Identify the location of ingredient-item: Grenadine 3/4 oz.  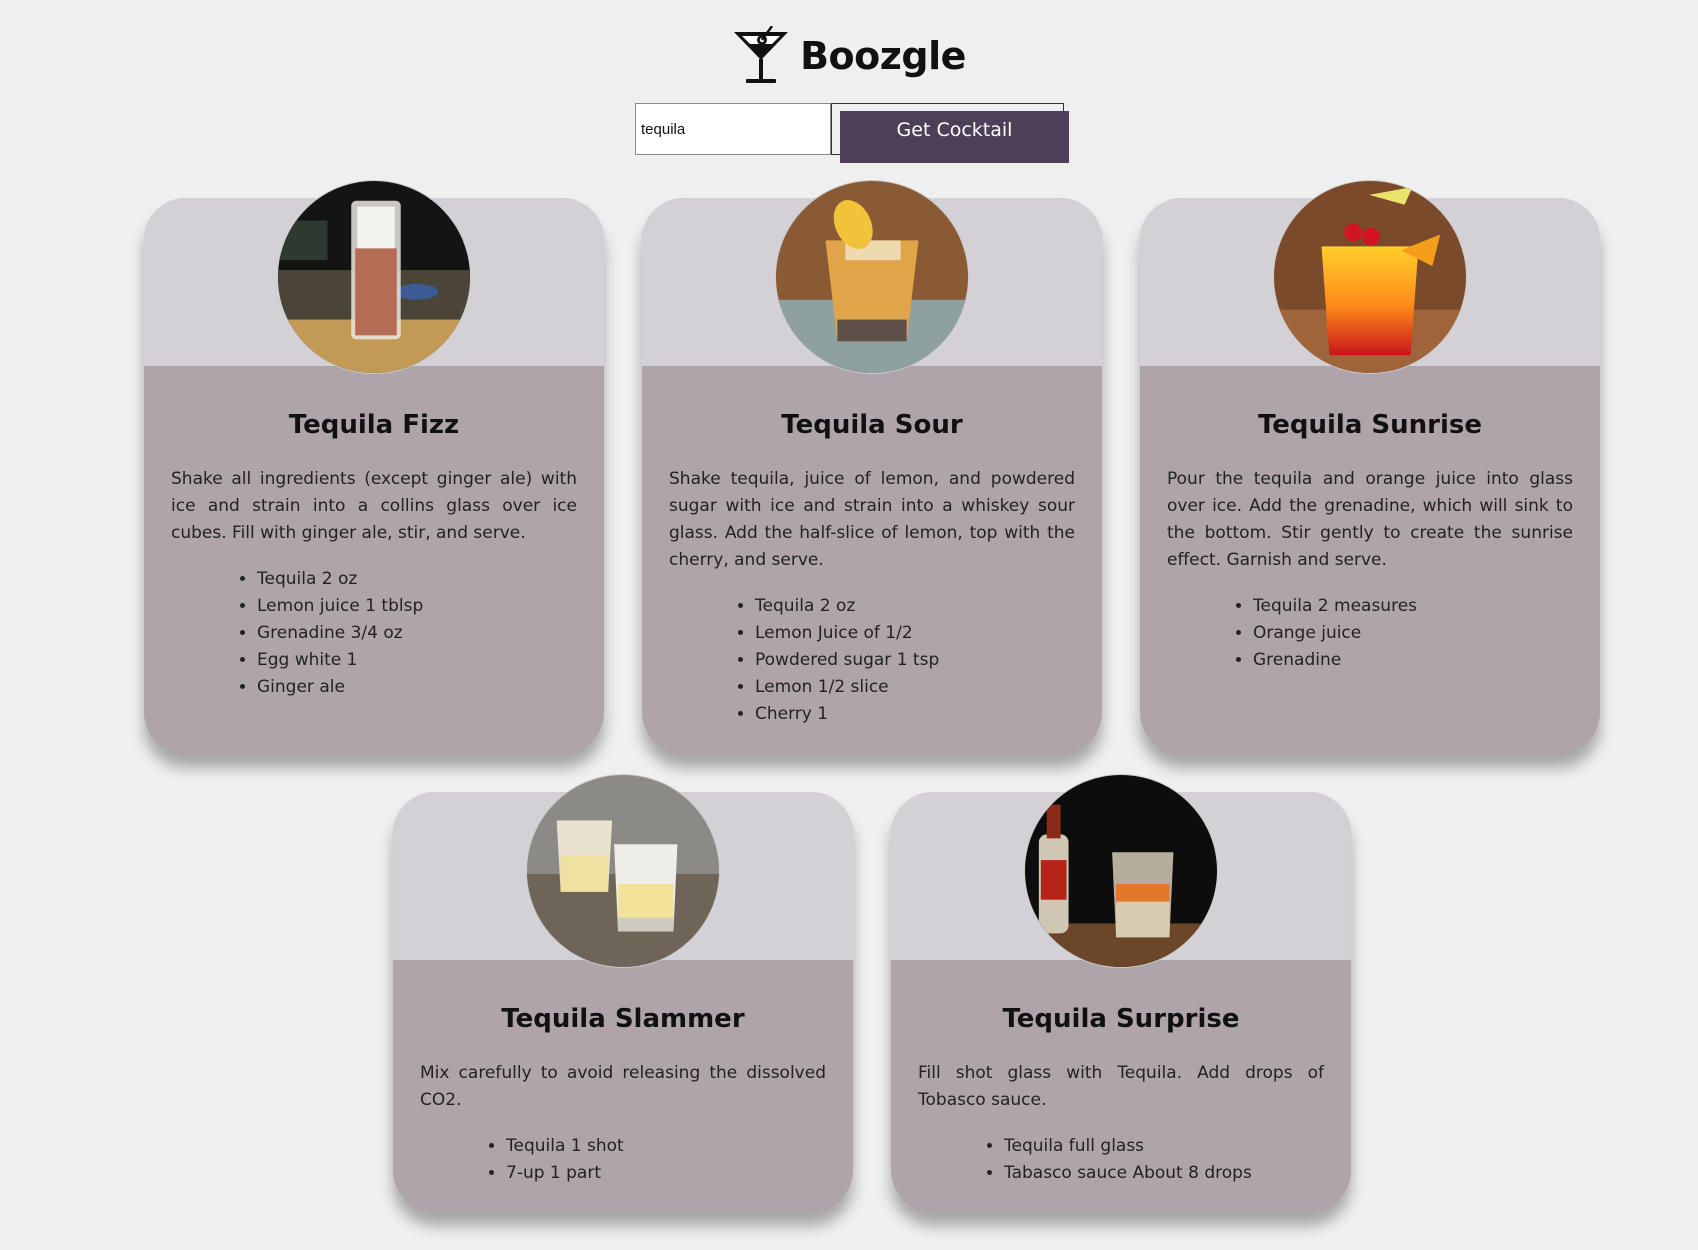
(340, 633).